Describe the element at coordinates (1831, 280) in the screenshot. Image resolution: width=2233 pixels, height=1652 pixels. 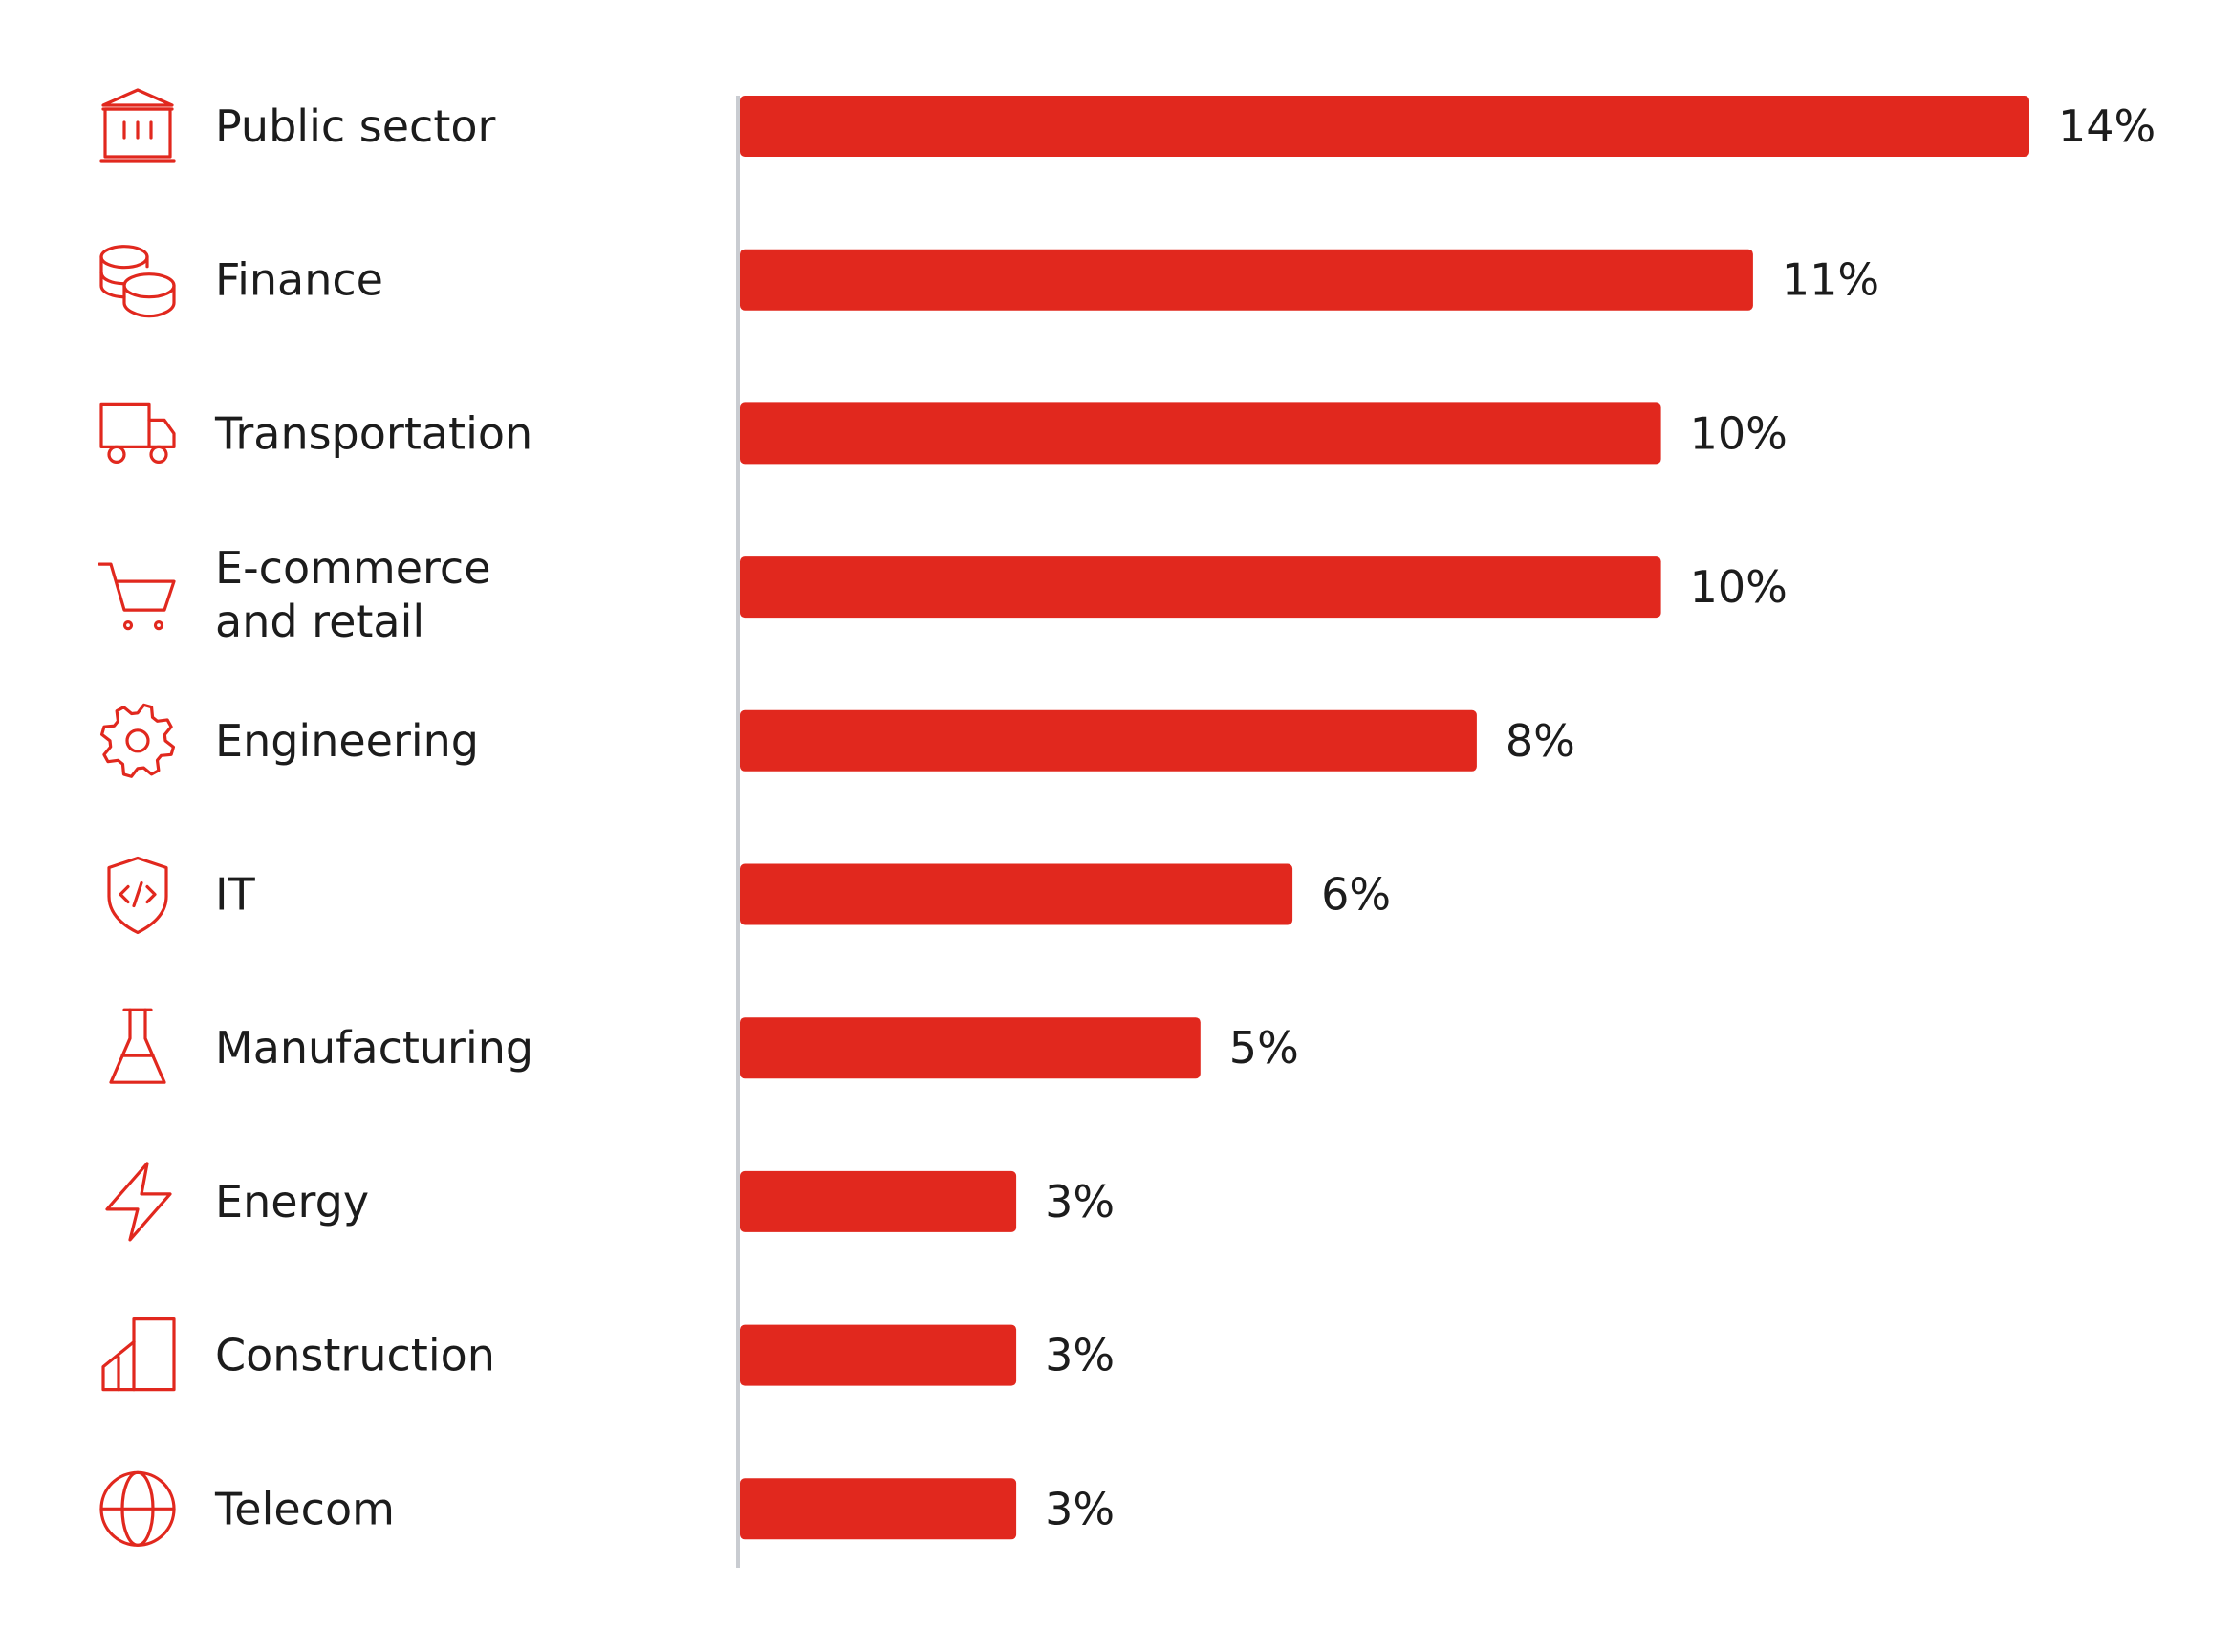
I see `value-label: 11%` at that location.